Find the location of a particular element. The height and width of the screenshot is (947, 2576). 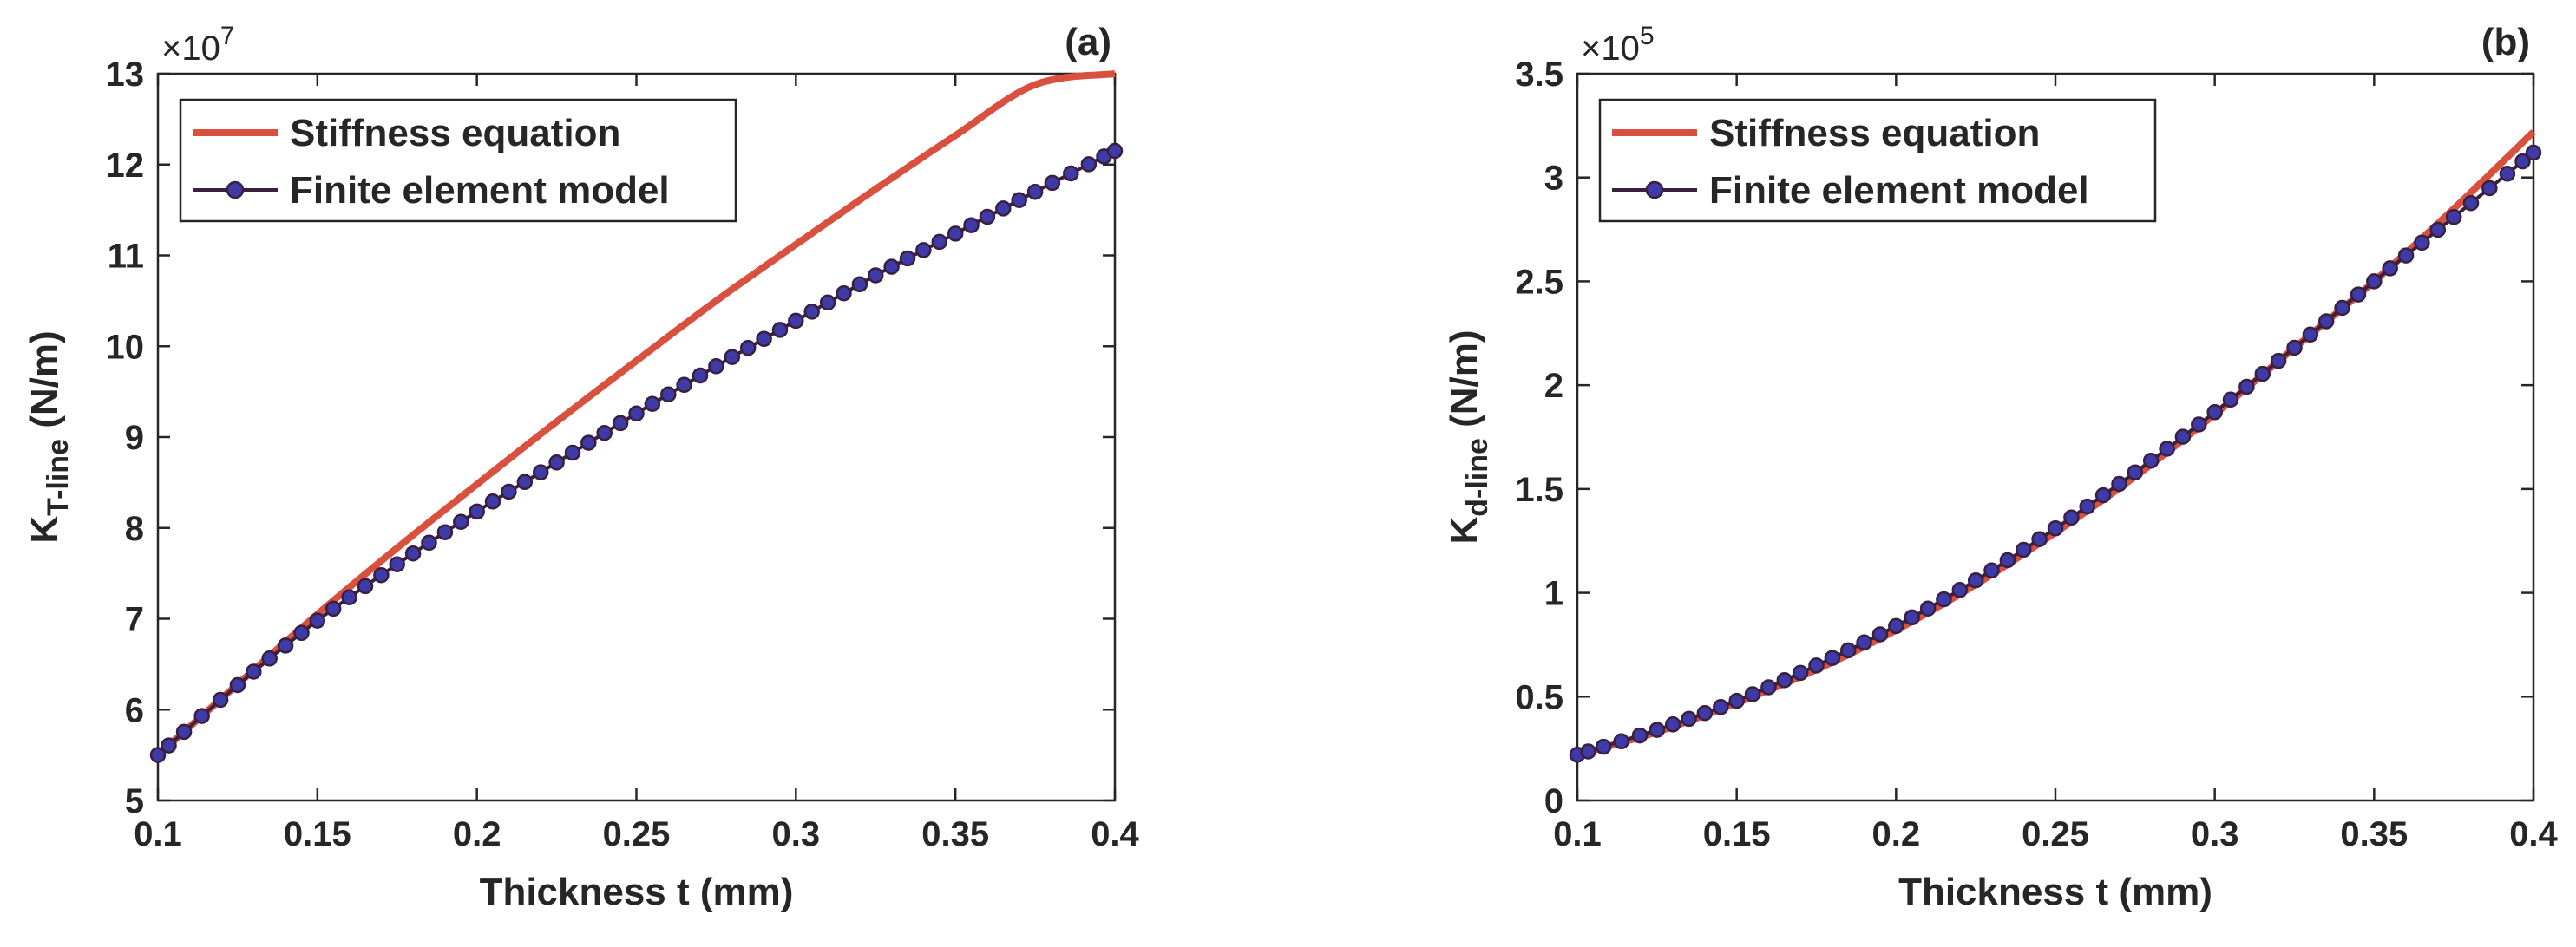

y-exponent-power: 5 is located at coordinates (1647, 36).